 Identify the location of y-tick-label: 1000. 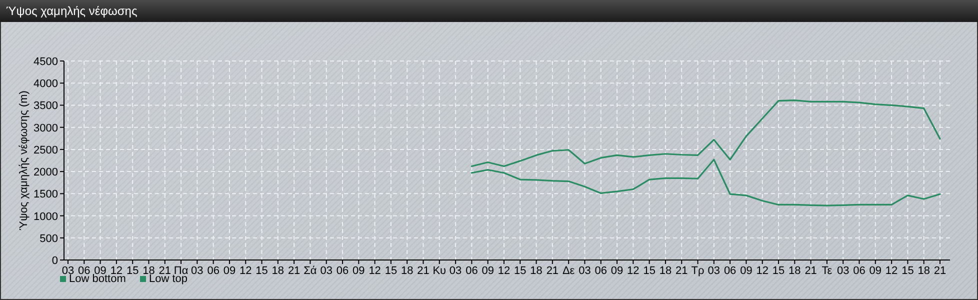
(46, 216).